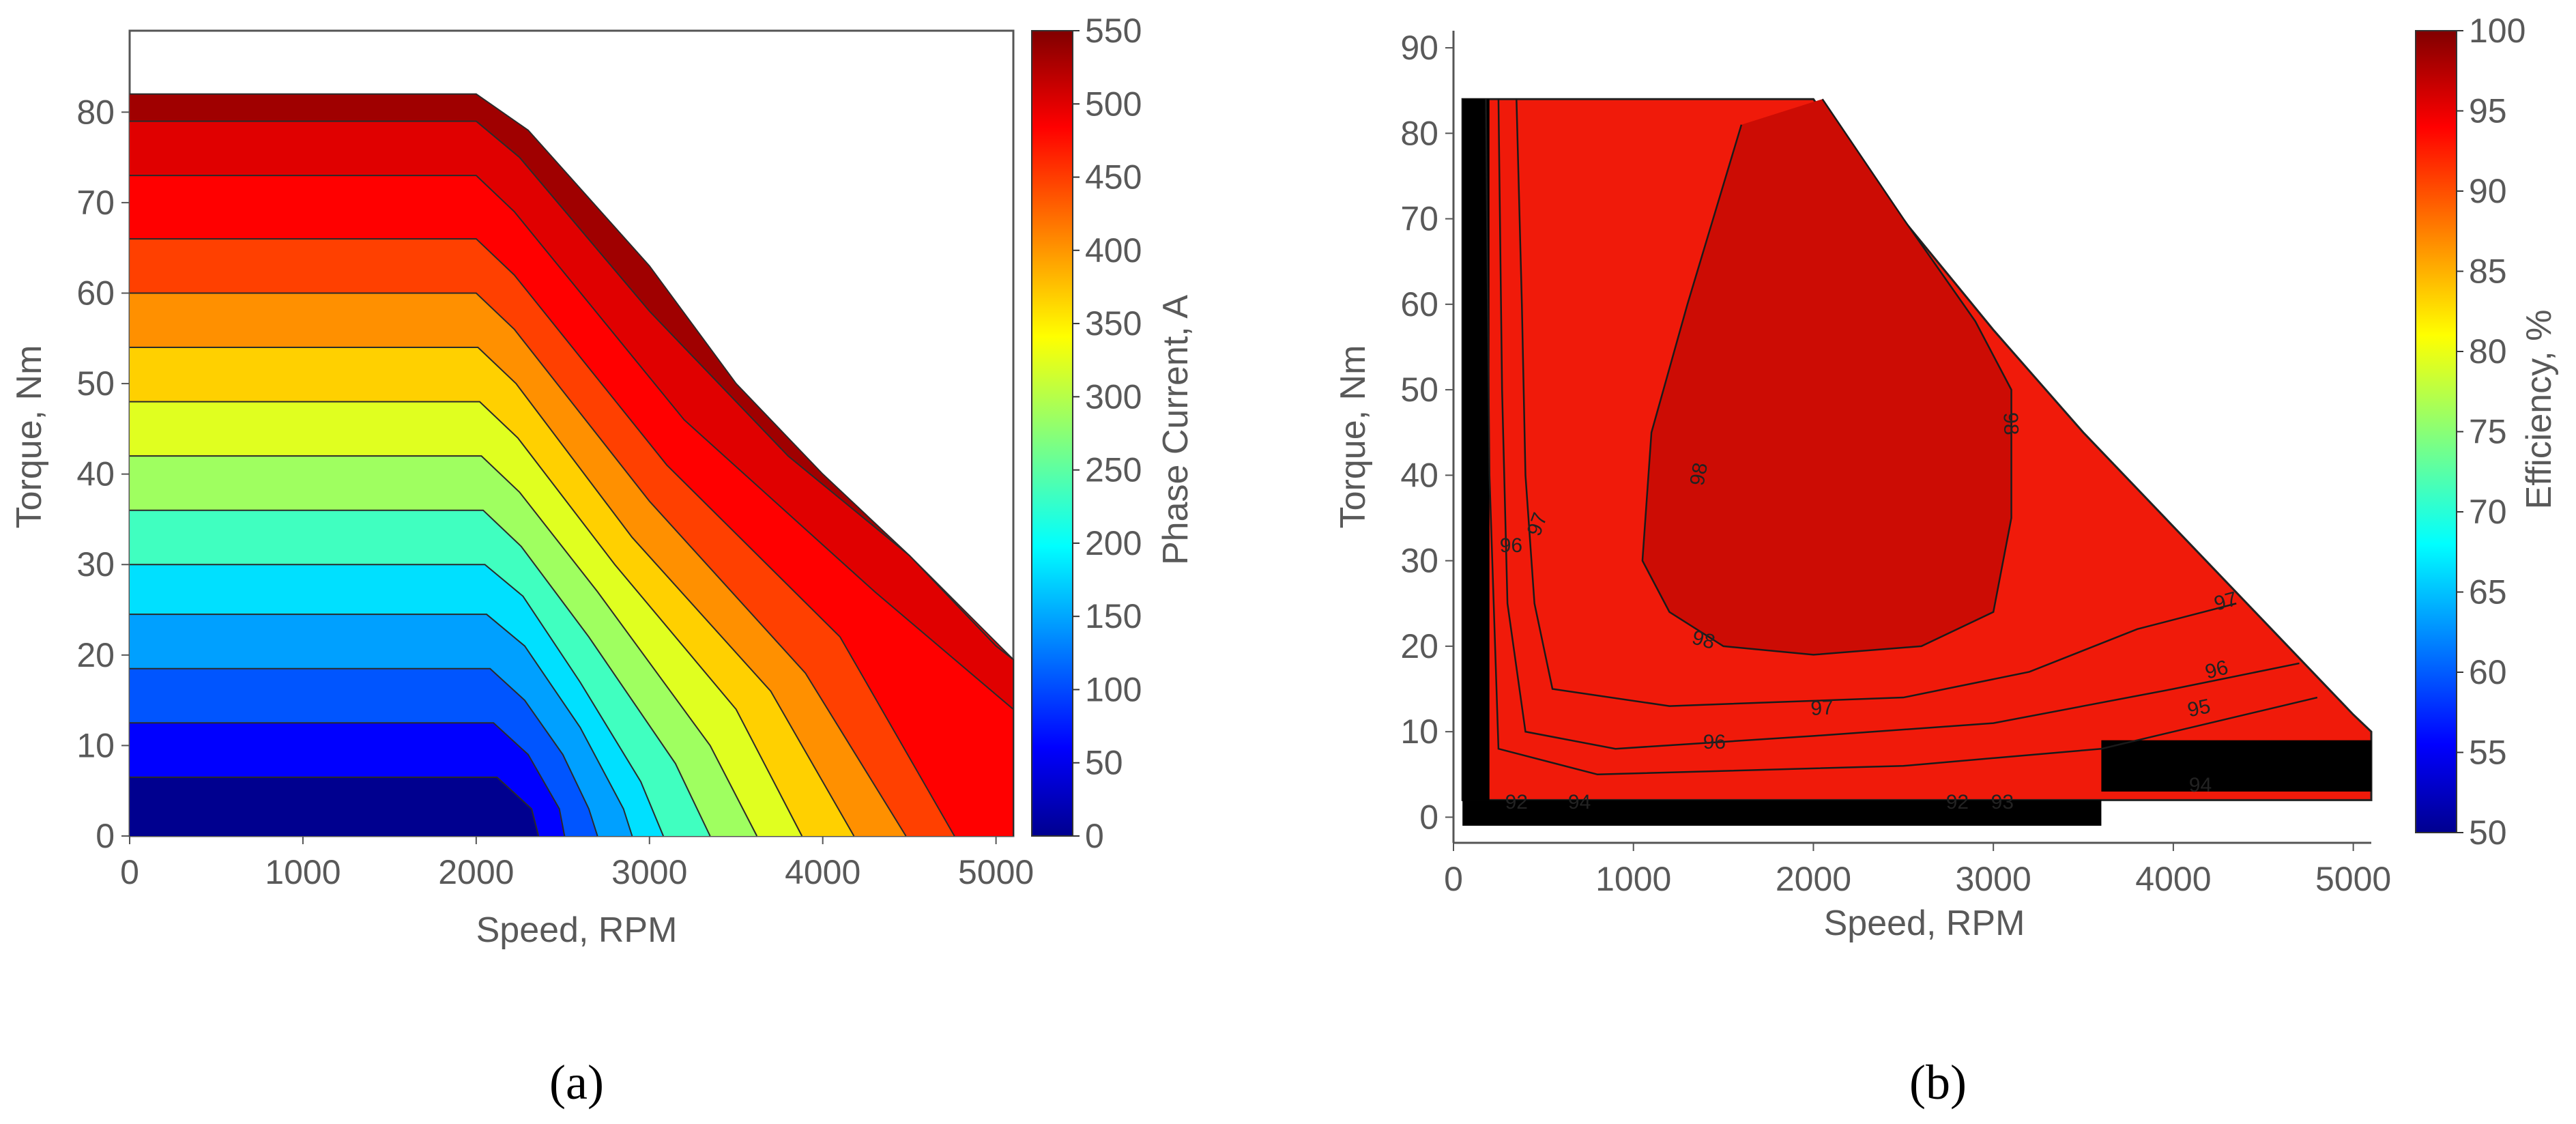 This screenshot has width=2576, height=1124. I want to click on panel-label-b: (b), so click(1938, 1083).